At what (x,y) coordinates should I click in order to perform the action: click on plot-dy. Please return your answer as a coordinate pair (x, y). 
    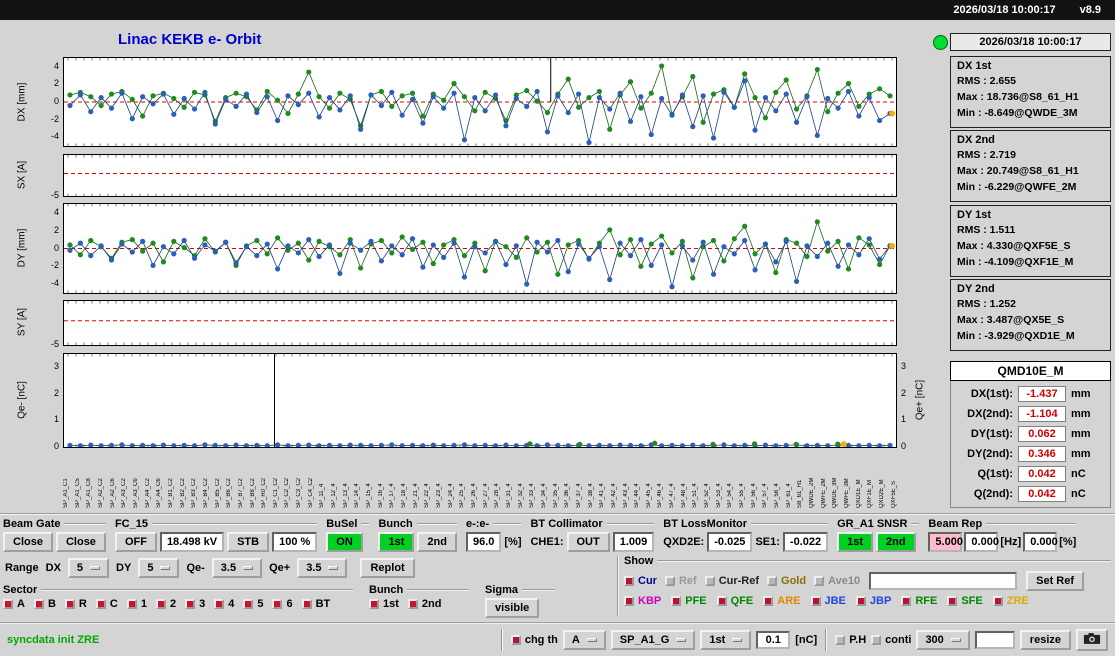
    Looking at the image, I should click on (480, 248).